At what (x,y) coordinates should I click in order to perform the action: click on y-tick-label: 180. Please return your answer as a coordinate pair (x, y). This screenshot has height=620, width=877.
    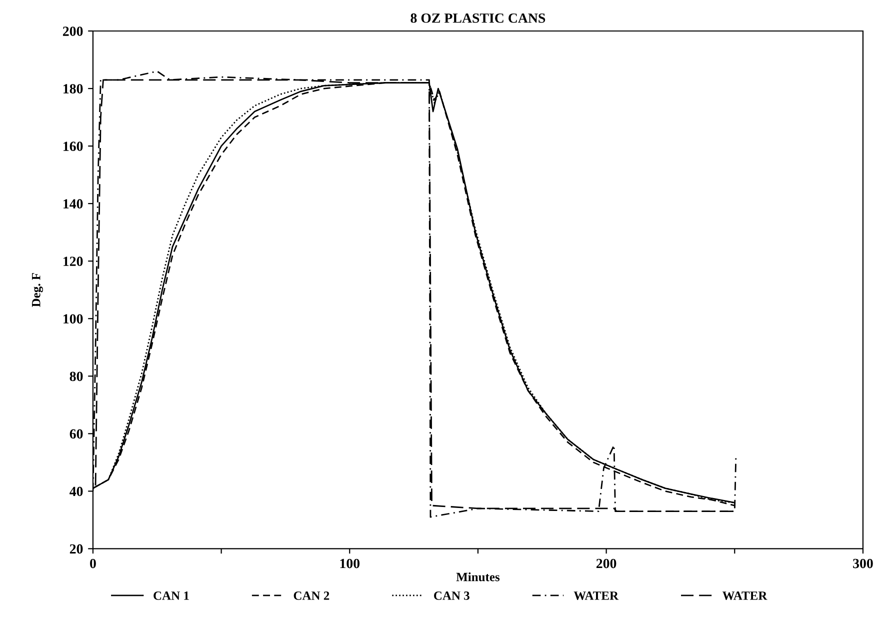
    Looking at the image, I should click on (73, 89).